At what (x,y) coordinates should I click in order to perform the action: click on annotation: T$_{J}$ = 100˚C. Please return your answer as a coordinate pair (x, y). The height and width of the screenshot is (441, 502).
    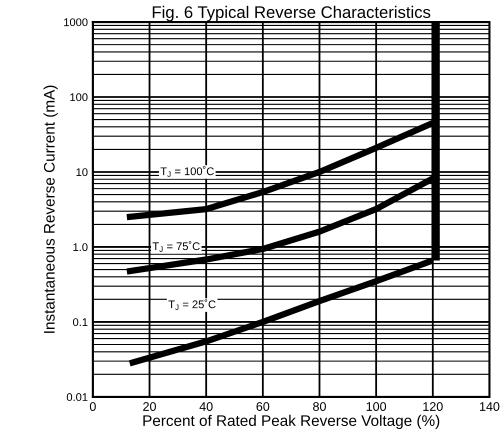
    Looking at the image, I should click on (187, 171).